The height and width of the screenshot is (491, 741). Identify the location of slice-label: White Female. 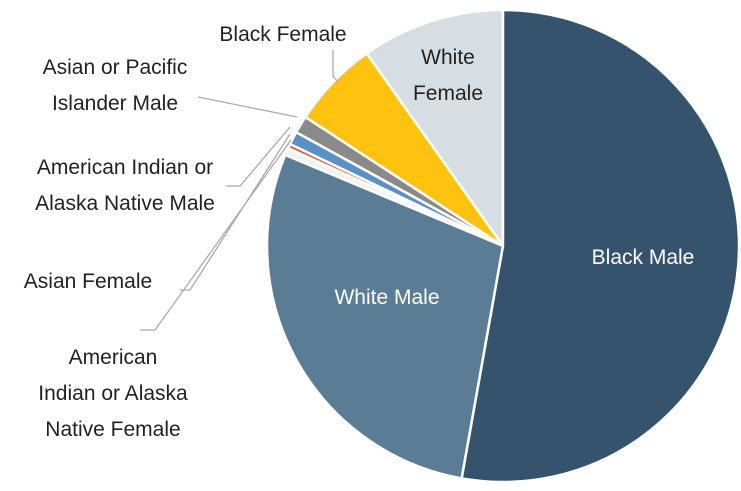
(448, 75).